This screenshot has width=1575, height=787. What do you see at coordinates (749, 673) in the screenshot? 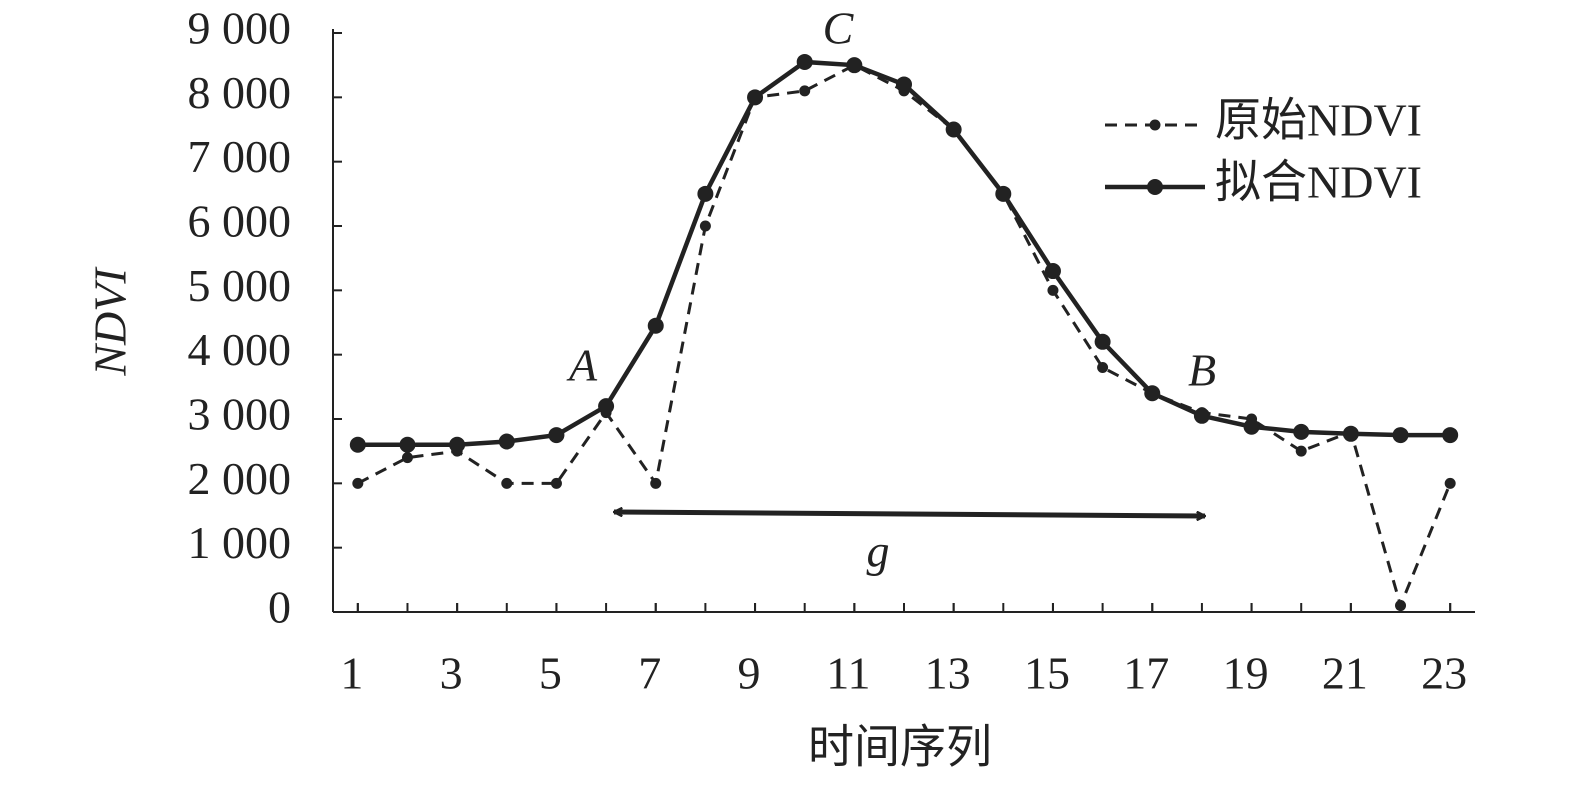
I see `x-tick-label: 9` at bounding box center [749, 673].